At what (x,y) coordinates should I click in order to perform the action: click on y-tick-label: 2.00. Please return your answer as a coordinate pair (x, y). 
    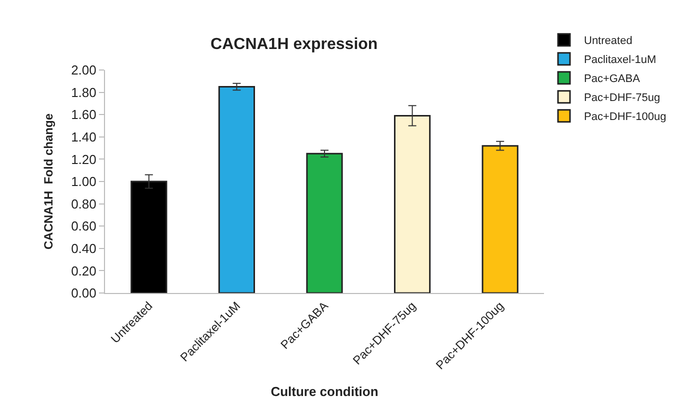
    Looking at the image, I should click on (83, 70).